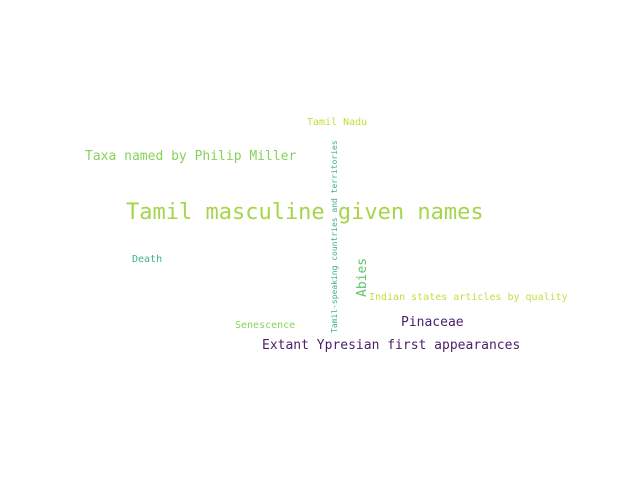 This screenshot has height=480, width=640. Describe the element at coordinates (391, 345) in the screenshot. I see `word-extant-ypresian-first-appearances: Extant Ypresian first appearances` at that location.